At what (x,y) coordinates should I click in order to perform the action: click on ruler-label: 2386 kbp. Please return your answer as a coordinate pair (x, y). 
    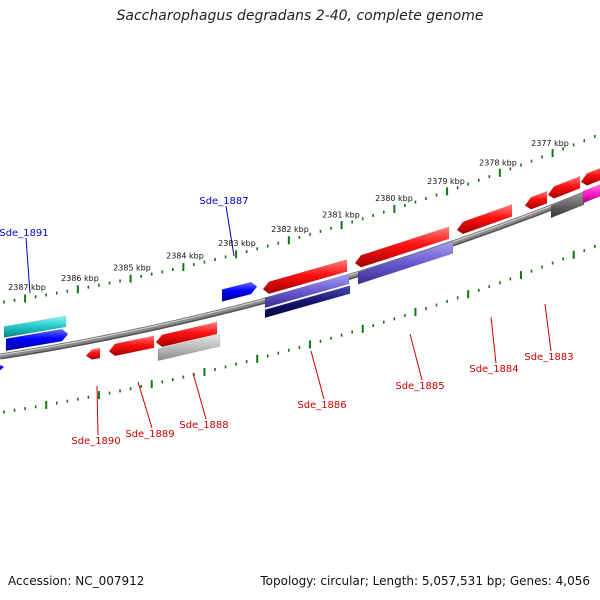
    Looking at the image, I should click on (80, 278).